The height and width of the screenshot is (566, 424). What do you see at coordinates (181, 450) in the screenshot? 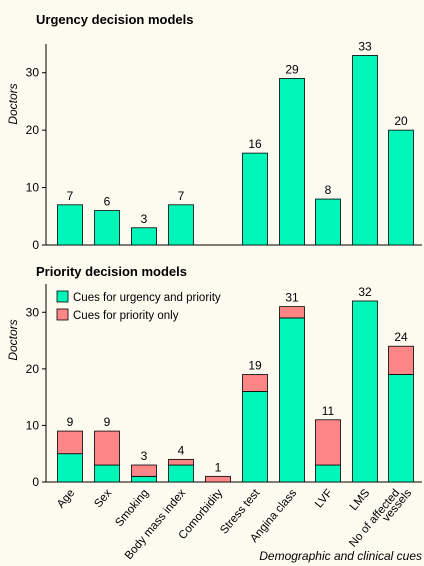
I see `total-label: 4` at bounding box center [181, 450].